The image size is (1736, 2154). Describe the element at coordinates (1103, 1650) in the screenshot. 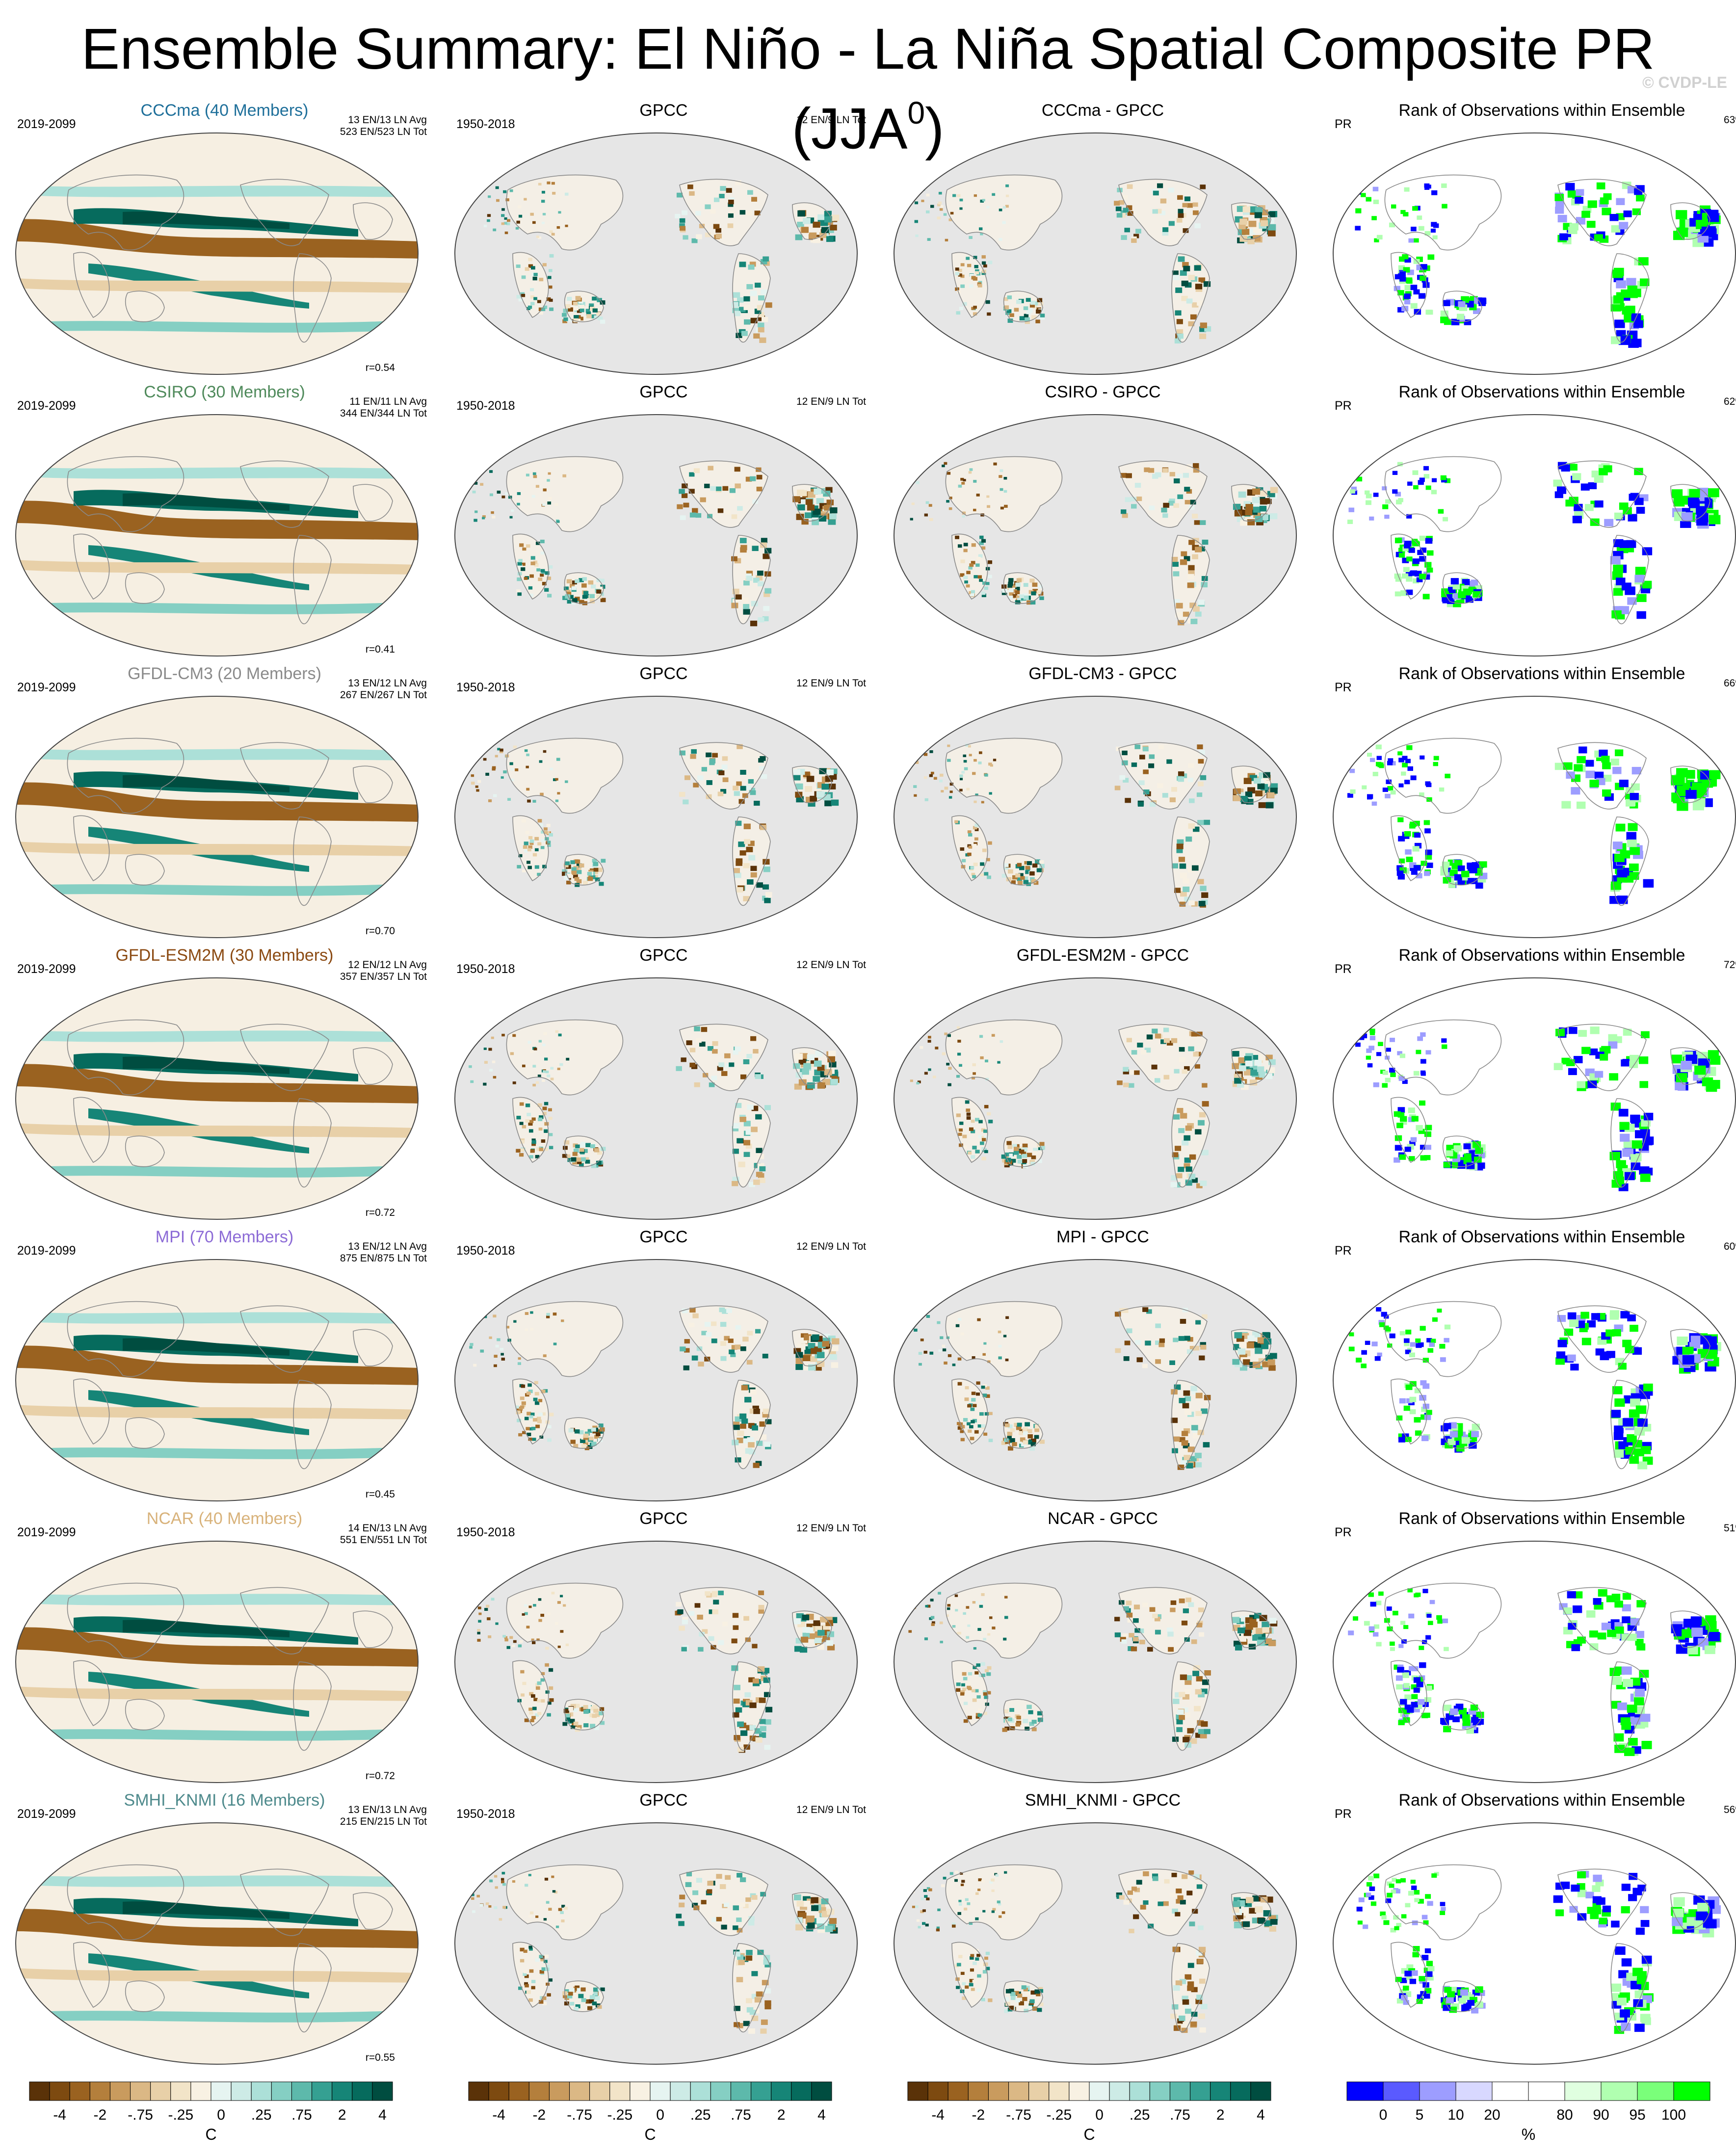

I see `diff-panel-ncar: NCAR - GPCC` at that location.